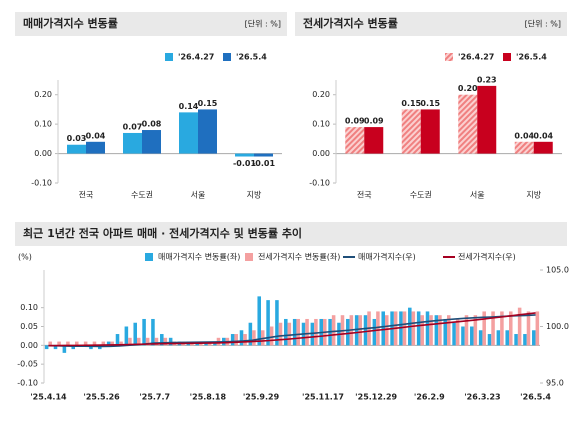 This screenshot has width=580, height=421. I want to click on chart-title: 매매가격지수 변동률, so click(70, 23).